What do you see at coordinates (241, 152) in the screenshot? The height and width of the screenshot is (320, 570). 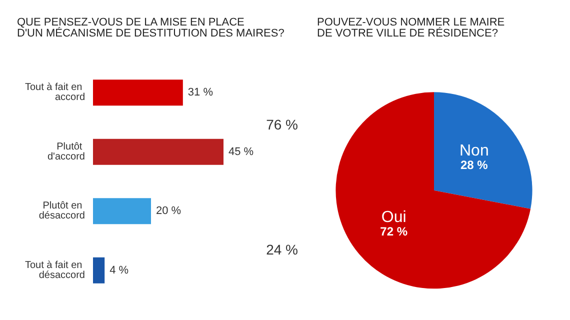 I see `data-label: 45 %` at bounding box center [241, 152].